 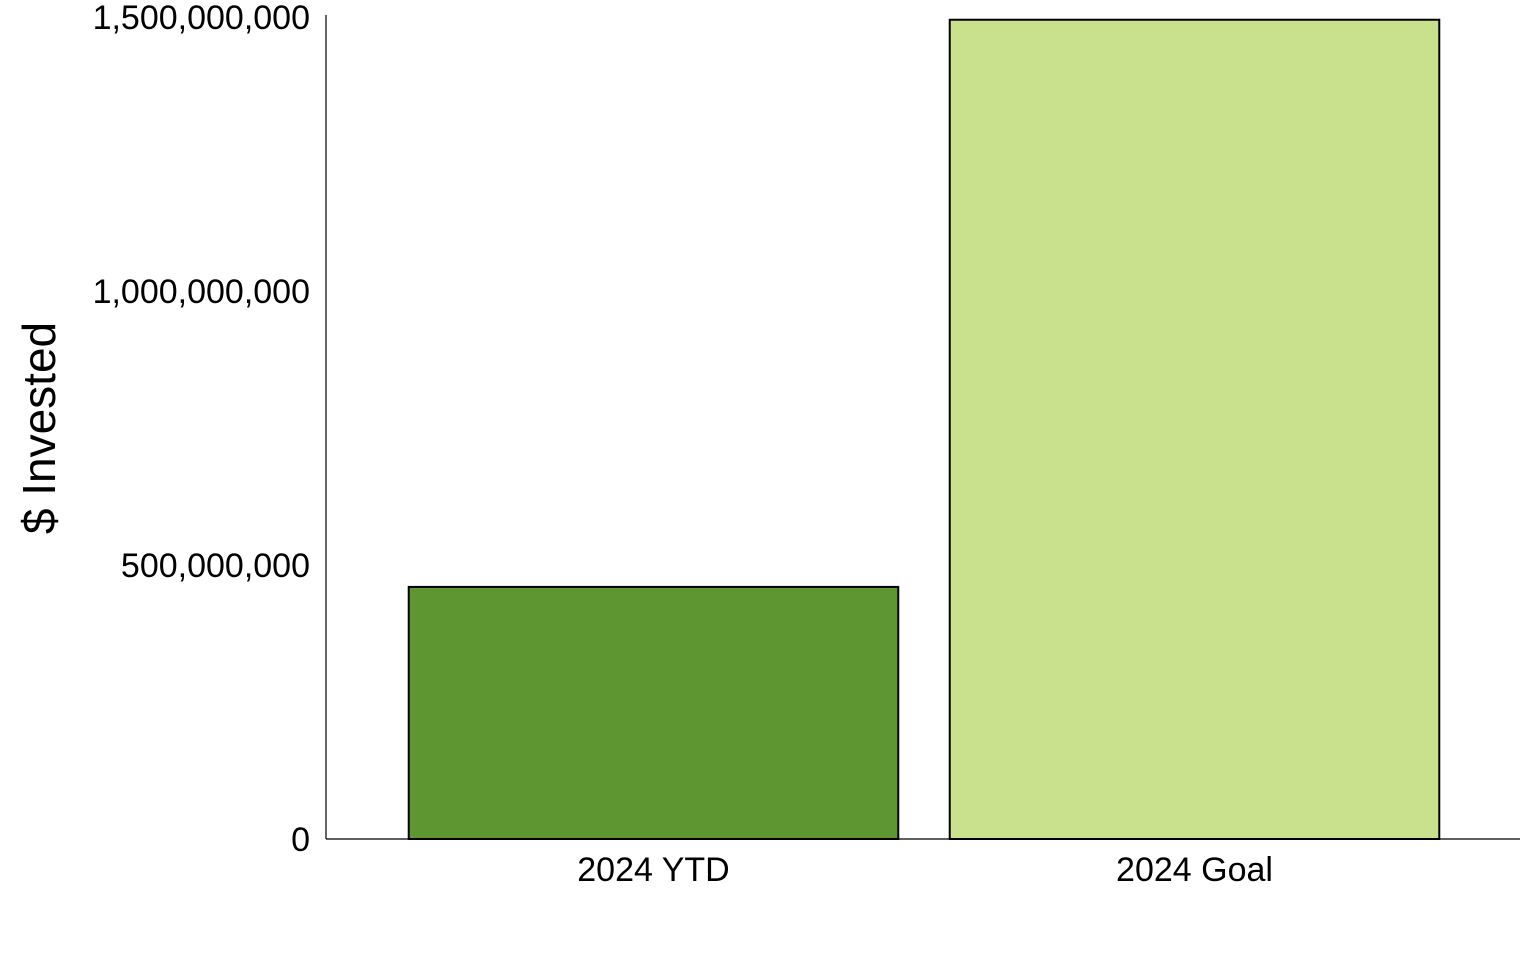 What do you see at coordinates (215, 566) in the screenshot?
I see `y-tick-label: 500,000,000` at bounding box center [215, 566].